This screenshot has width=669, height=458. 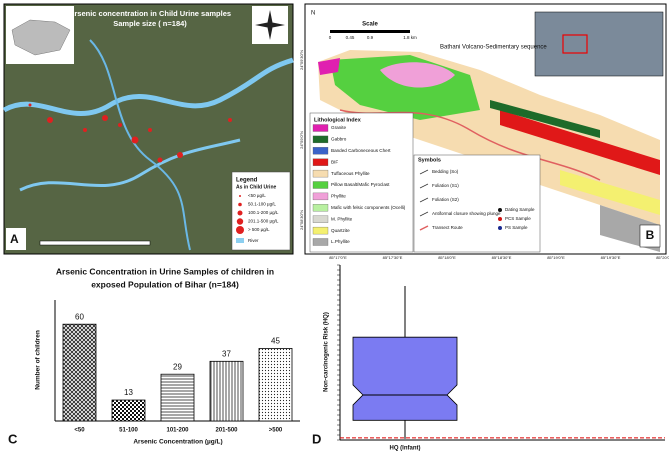 What do you see at coordinates (79, 431) in the screenshot?
I see `x-tick-label: <50` at bounding box center [79, 431].